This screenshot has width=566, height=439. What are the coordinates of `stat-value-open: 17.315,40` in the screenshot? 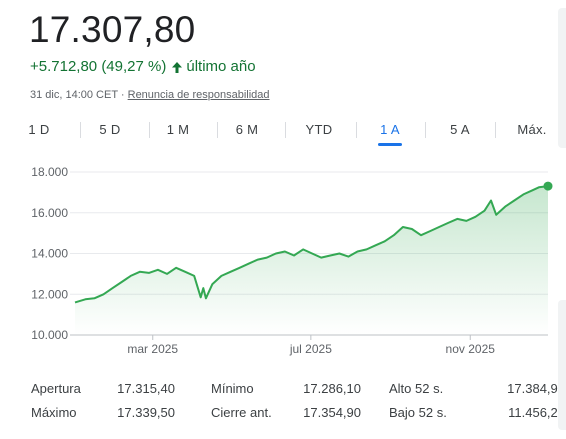 It's located at (146, 388).